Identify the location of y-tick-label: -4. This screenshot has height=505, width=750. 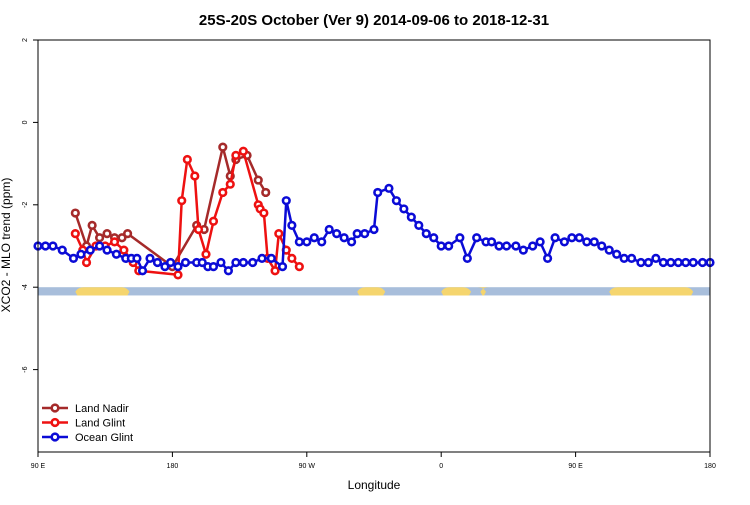
(25, 287).